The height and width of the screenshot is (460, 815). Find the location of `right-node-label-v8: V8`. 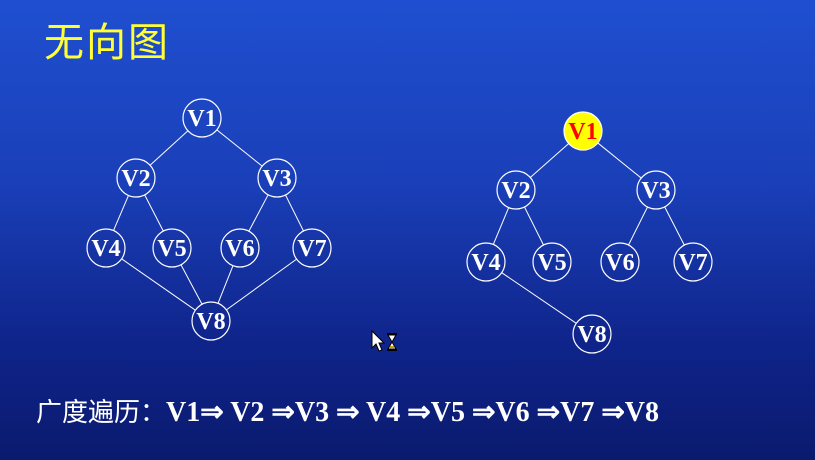

right-node-label-v8: V8 is located at coordinates (591, 335).